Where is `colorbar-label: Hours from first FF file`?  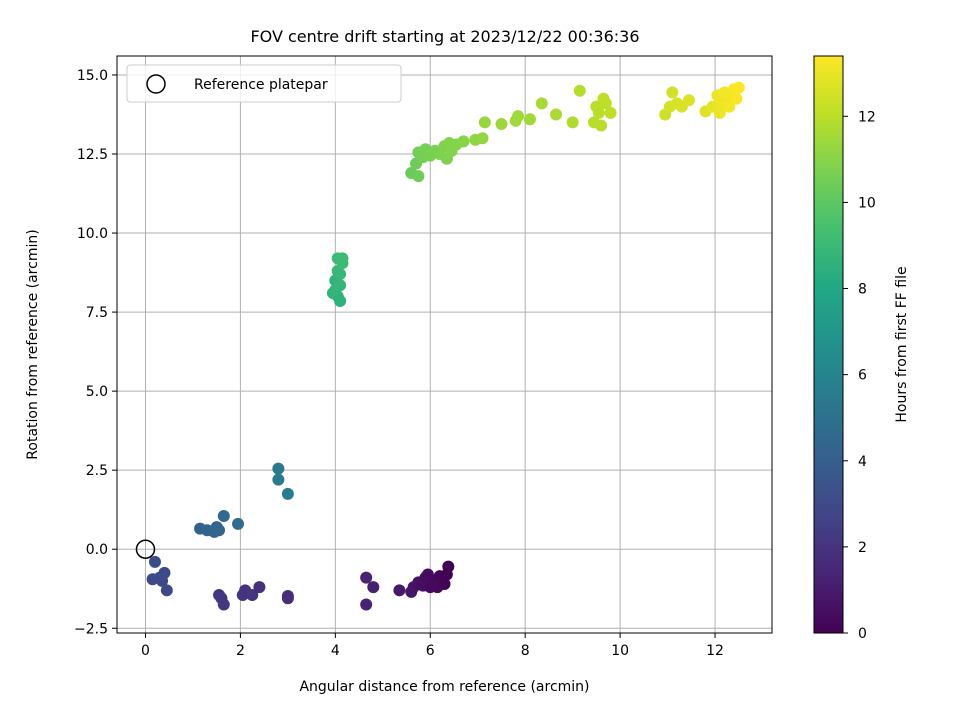
colorbar-label: Hours from first FF file is located at coordinates (902, 344).